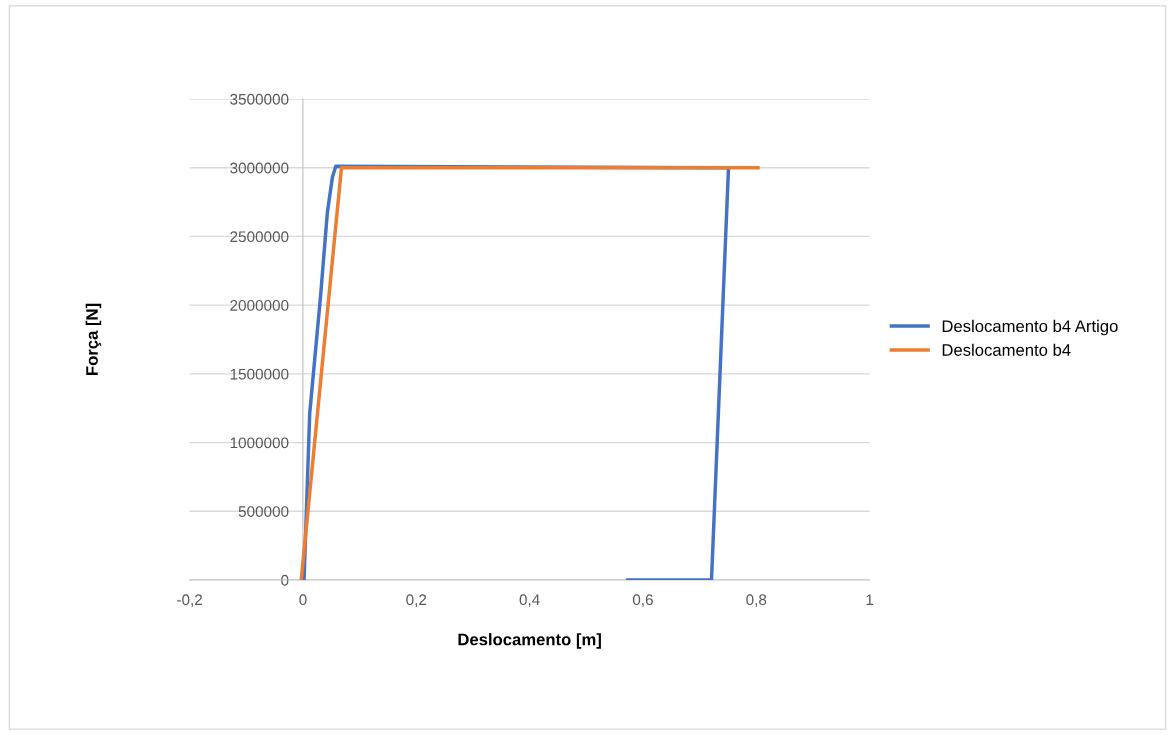 This screenshot has width=1175, height=735. Describe the element at coordinates (756, 600) in the screenshot. I see `x-tick-label: 0,8` at that location.